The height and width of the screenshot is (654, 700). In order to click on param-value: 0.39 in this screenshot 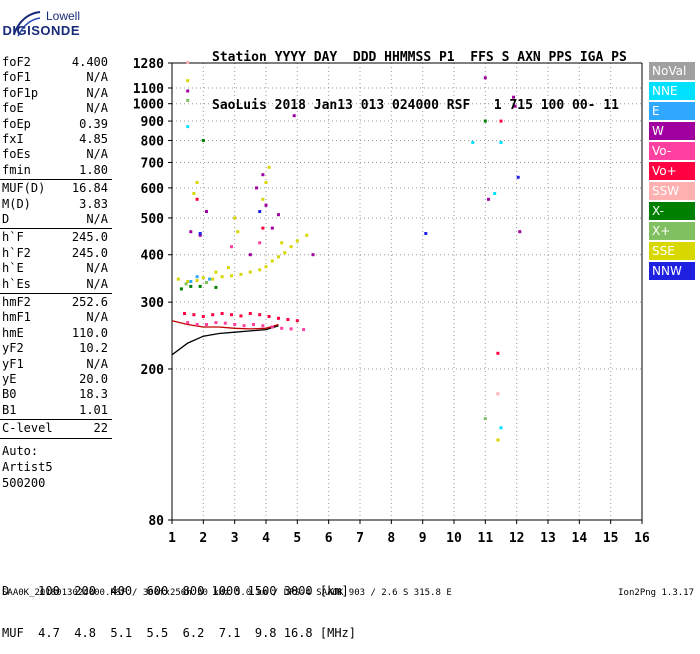, I will do `click(93, 123)`.